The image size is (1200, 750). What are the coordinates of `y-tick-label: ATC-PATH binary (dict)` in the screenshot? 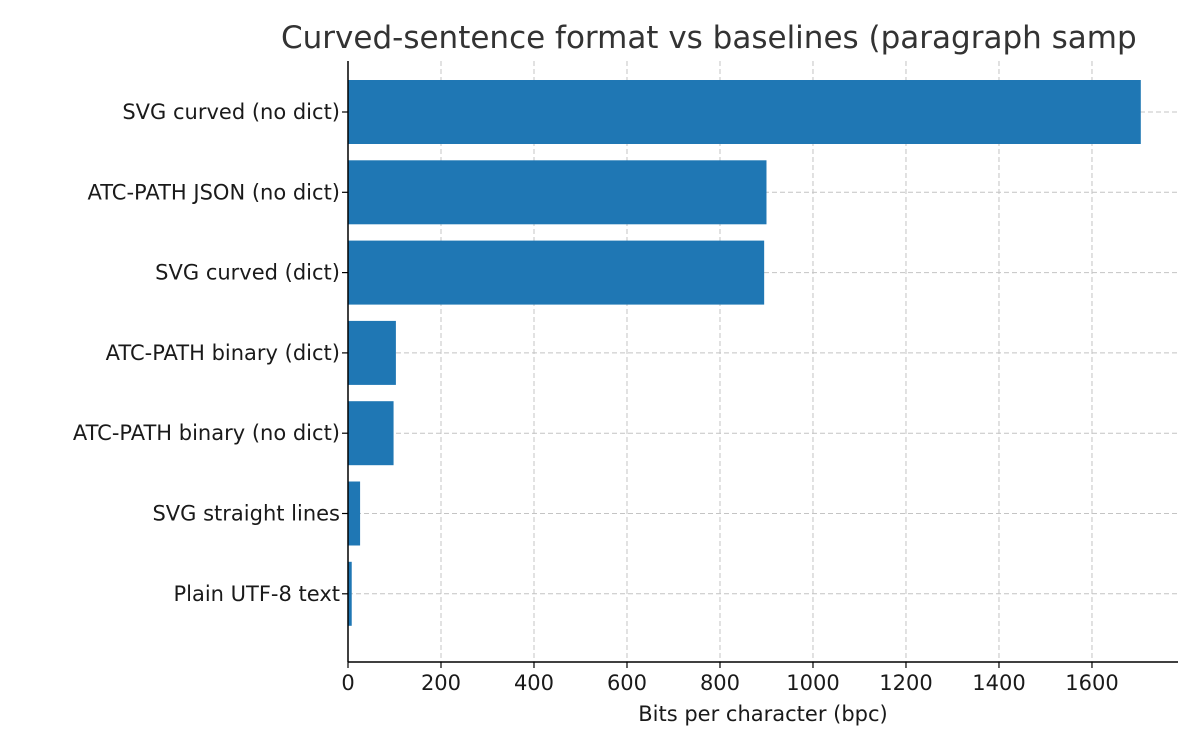 It's located at (223, 353).